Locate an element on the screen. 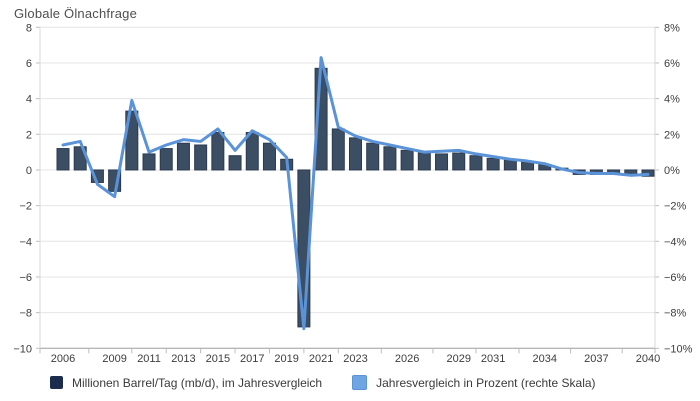  bar-2006 is located at coordinates (63, 159).